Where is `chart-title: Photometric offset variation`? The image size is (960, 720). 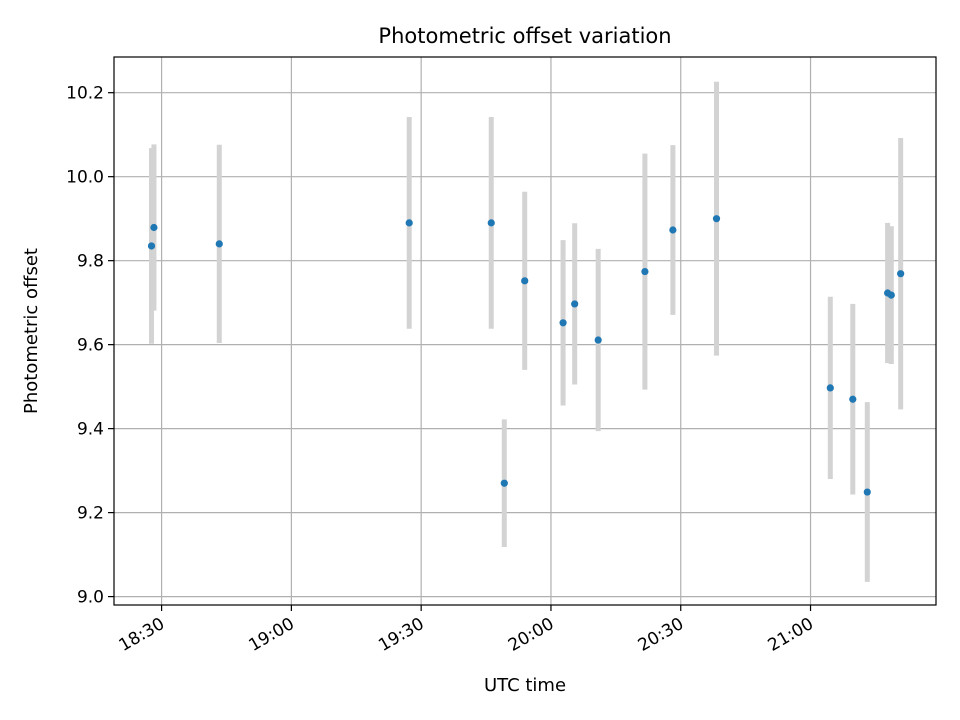 chart-title: Photometric offset variation is located at coordinates (524, 36).